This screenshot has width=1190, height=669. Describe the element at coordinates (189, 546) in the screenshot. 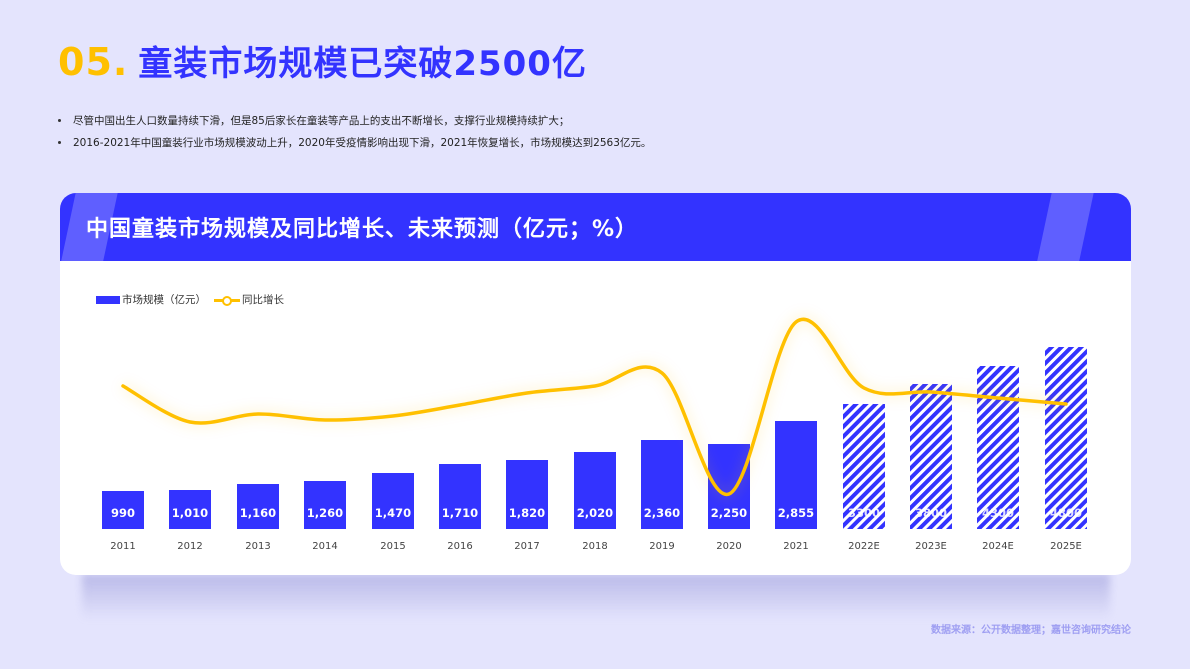

I see `x-tick-label: 2012` at that location.